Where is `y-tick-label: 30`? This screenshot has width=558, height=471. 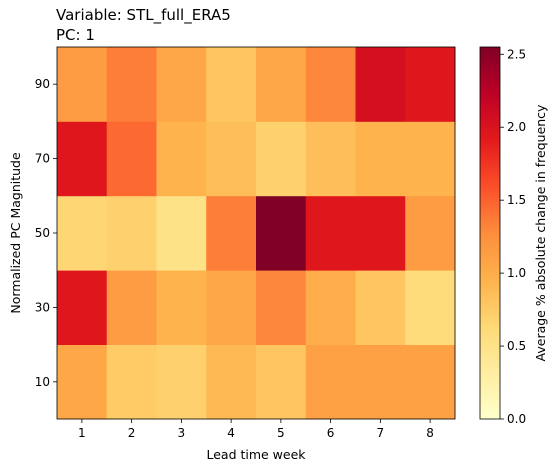
y-tick-label: 30 is located at coordinates (42, 307).